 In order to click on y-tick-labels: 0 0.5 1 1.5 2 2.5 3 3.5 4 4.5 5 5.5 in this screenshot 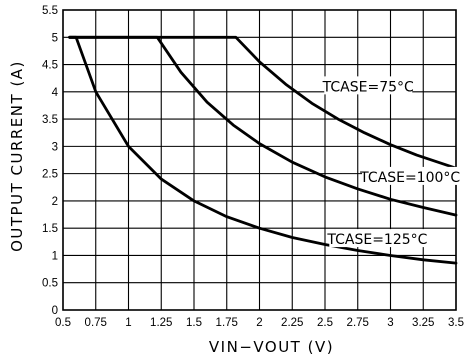, I will do `click(50, 161)`.